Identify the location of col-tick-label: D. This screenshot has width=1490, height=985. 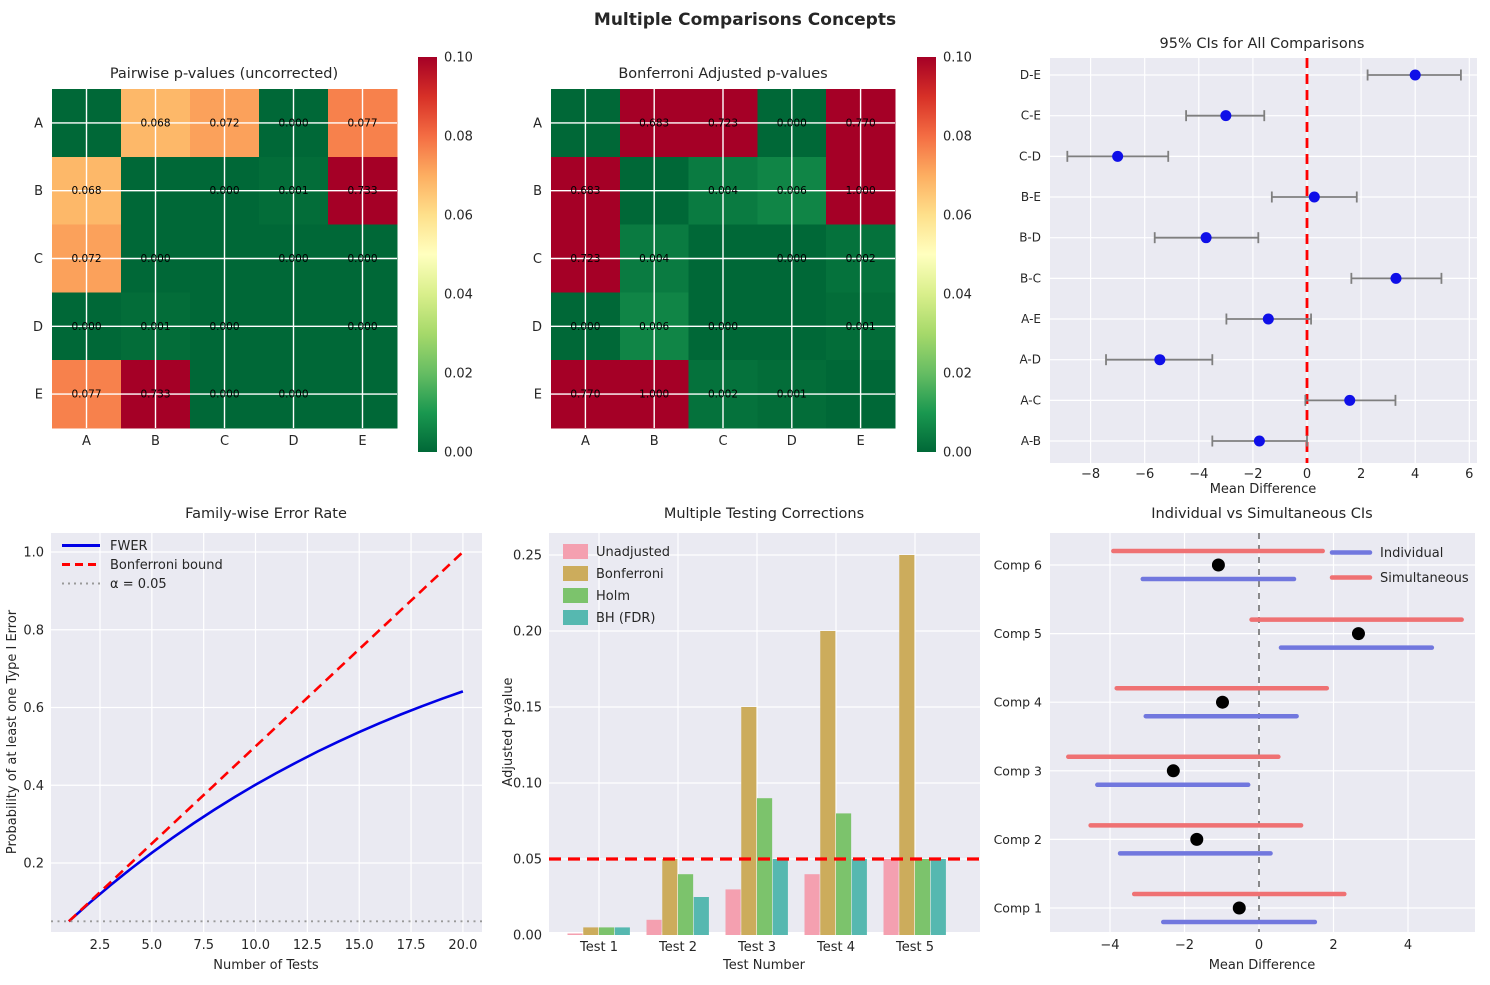
(293, 441).